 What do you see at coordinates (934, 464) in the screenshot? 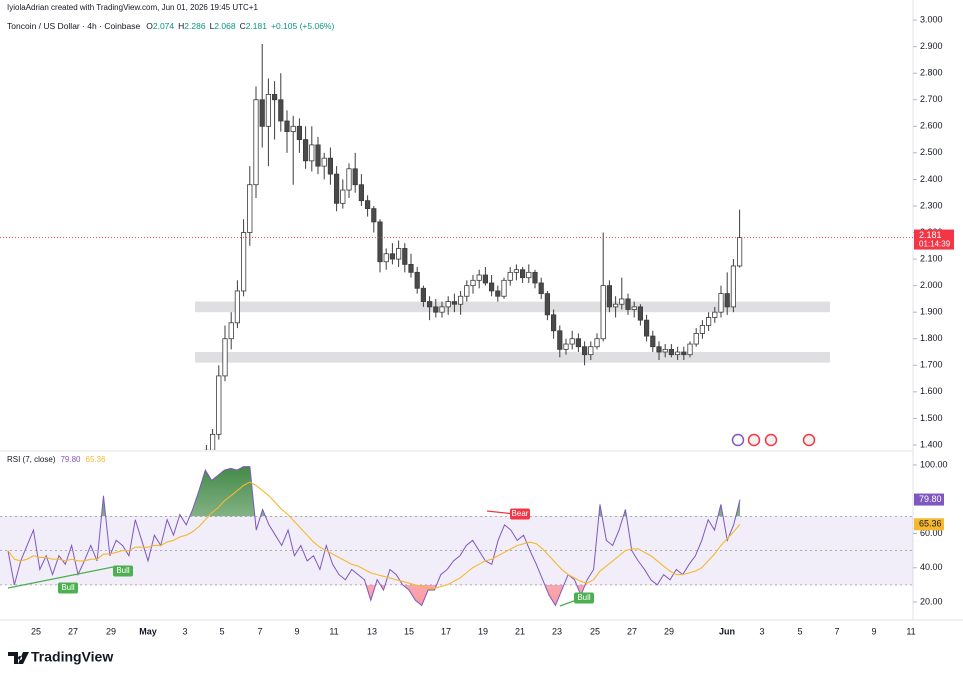
I see `y-tick-label: 100.00` at bounding box center [934, 464].